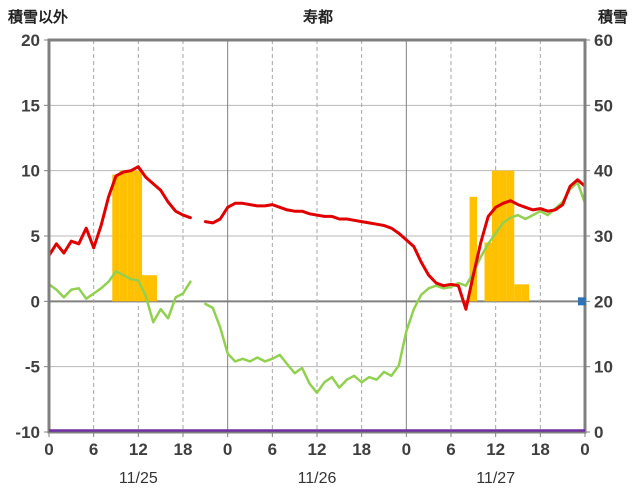 This screenshot has height=501, width=636. I want to click on svg-text: 40, so click(603, 171).